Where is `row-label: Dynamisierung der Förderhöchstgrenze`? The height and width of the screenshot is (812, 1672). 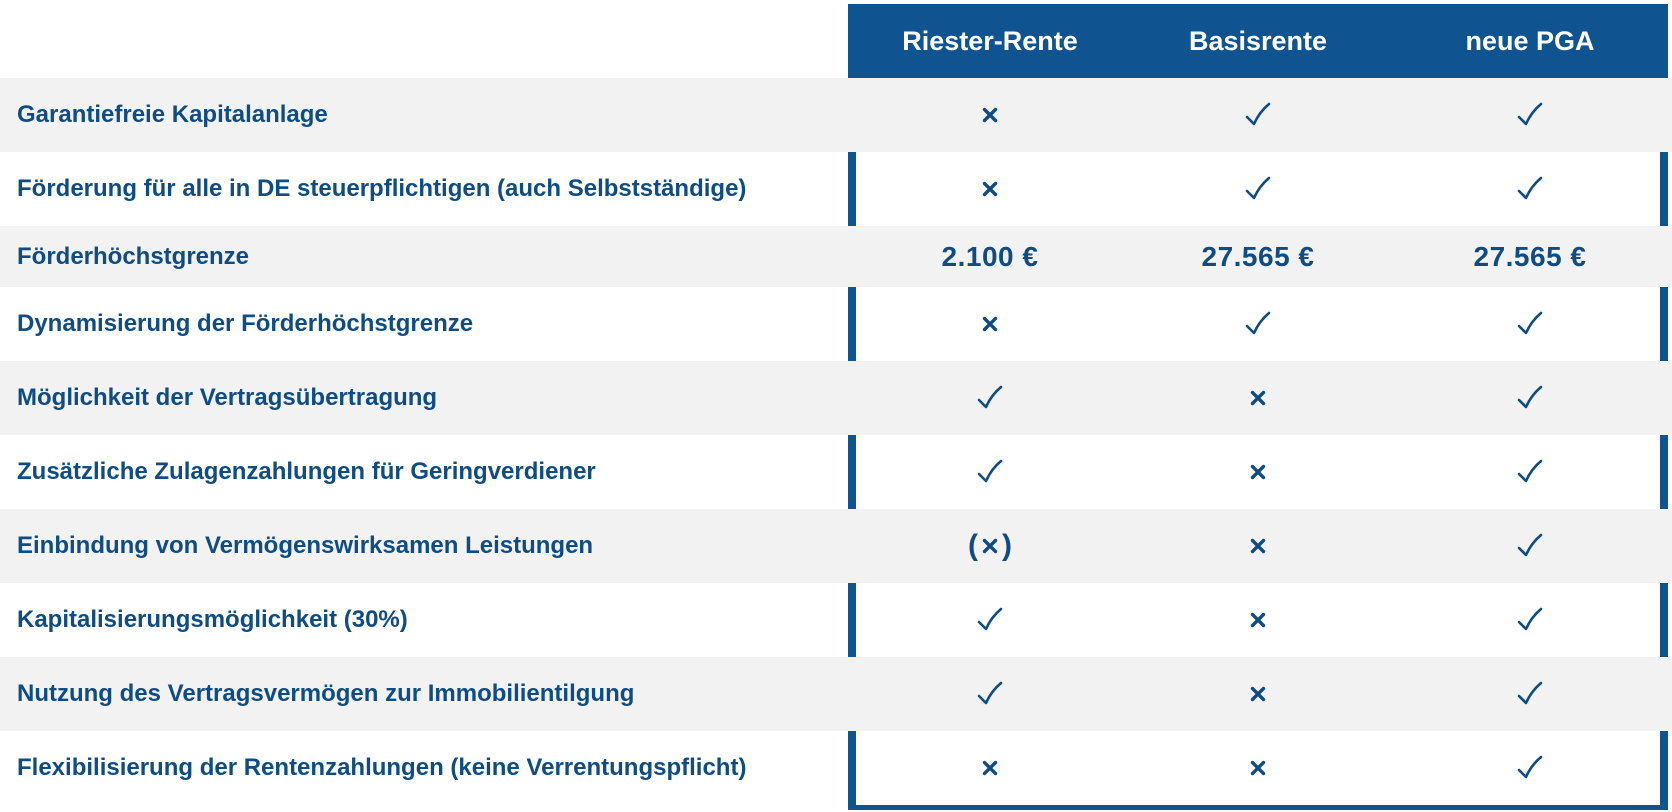
row-label: Dynamisierung der Förderhöchstgrenze is located at coordinates (245, 323).